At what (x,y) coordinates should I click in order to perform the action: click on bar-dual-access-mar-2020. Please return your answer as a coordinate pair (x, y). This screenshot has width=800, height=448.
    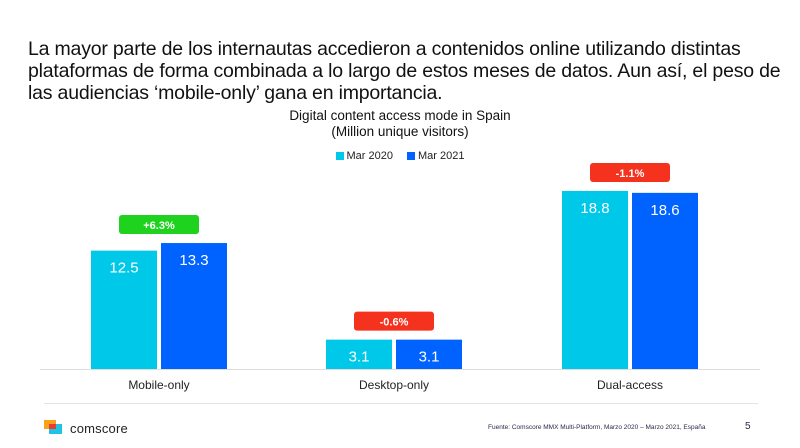
    Looking at the image, I should click on (595, 279).